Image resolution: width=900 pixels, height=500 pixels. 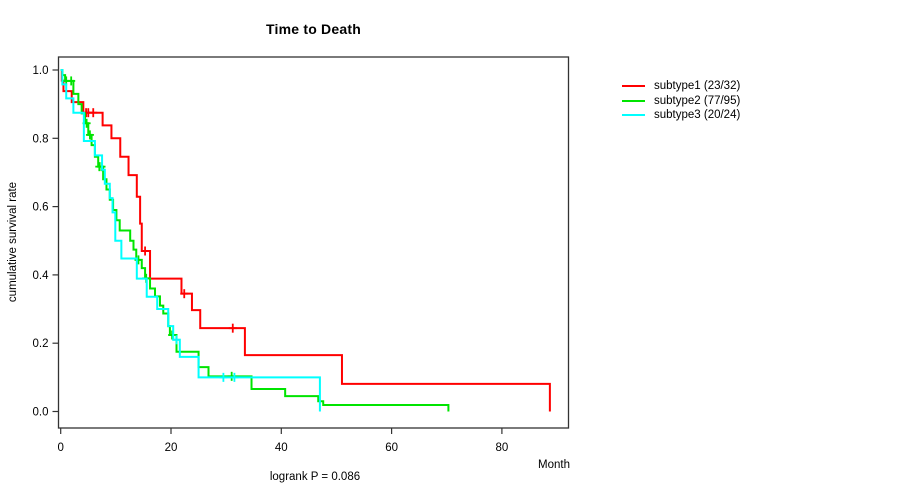 What do you see at coordinates (205, 358) in the screenshot?
I see `censor-marks-subtype3` at bounding box center [205, 358].